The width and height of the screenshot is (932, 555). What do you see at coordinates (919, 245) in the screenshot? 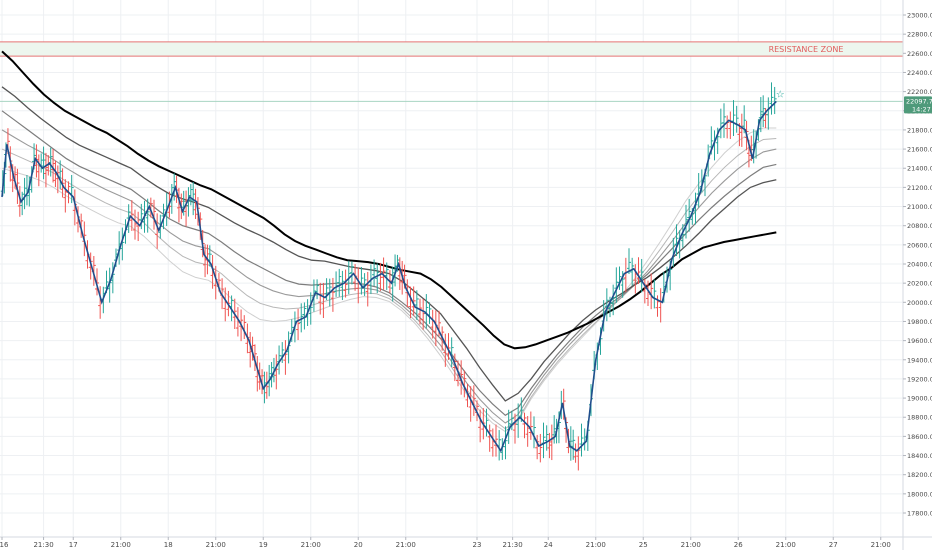
I see `price-scale-label: 20600.0` at bounding box center [919, 245].